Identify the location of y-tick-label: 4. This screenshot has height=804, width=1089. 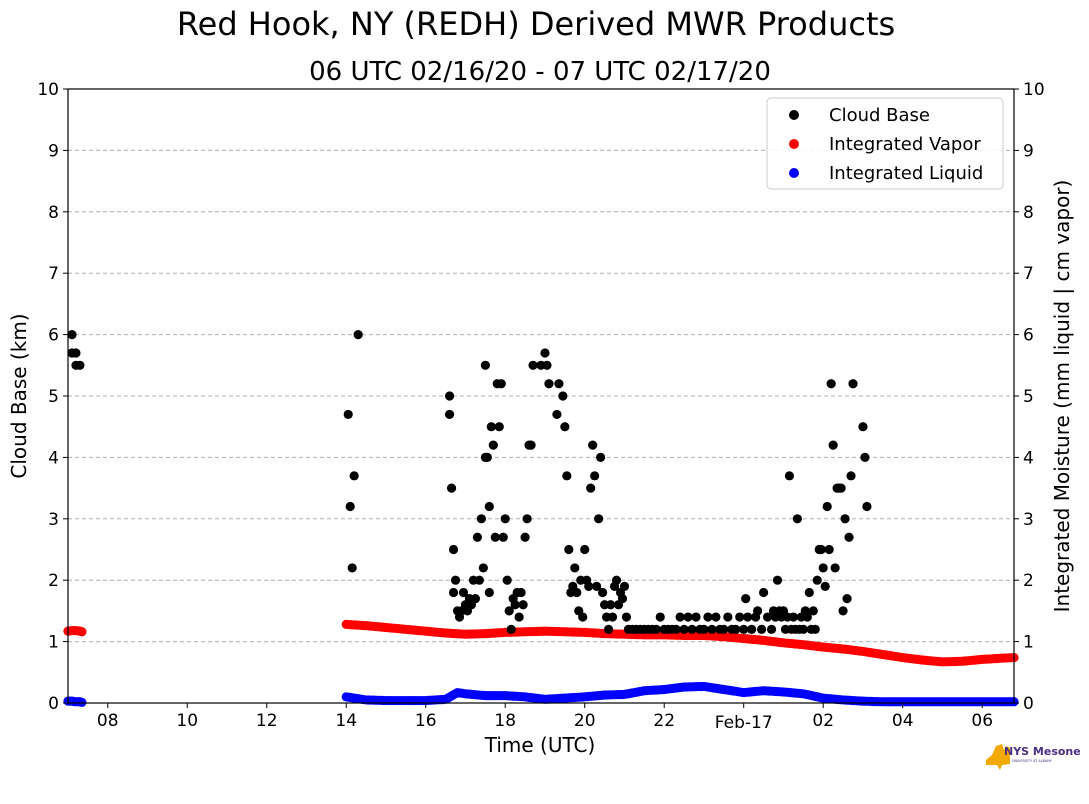
(53, 458).